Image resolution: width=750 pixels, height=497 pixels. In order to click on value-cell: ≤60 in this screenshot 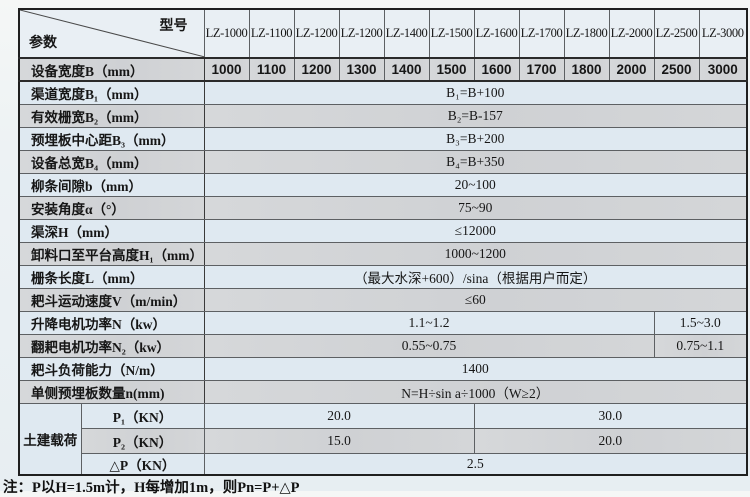, I will do `click(475, 299)`.